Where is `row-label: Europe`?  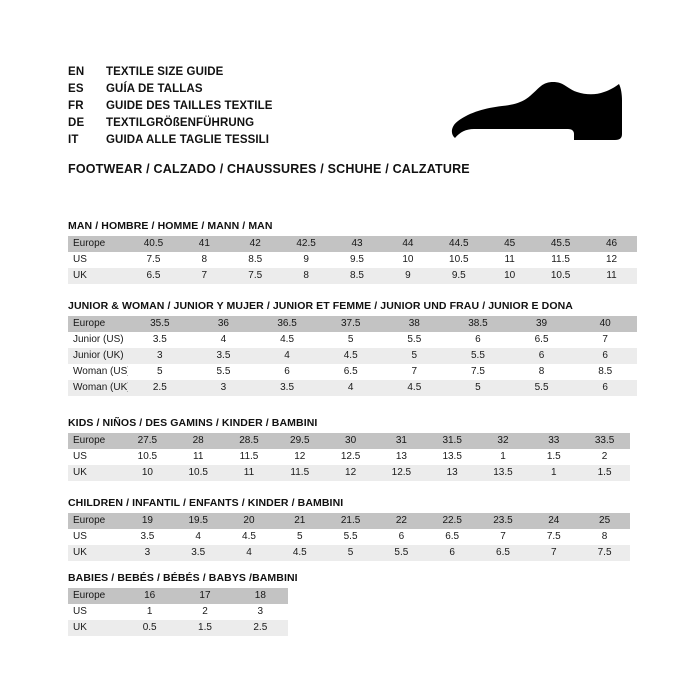
row-label: Europe is located at coordinates (98, 244).